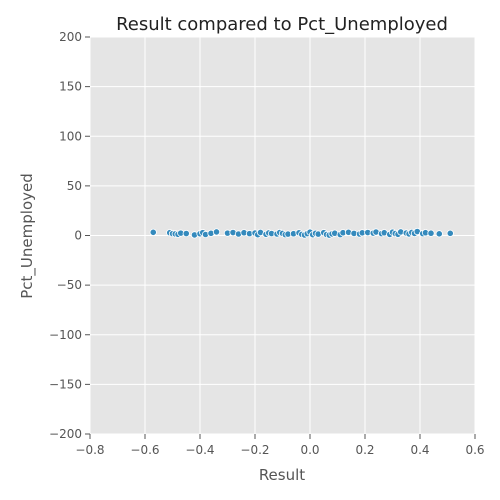 The width and height of the screenshot is (500, 500). Describe the element at coordinates (65, 434) in the screenshot. I see `y-tick-label: −200` at that location.